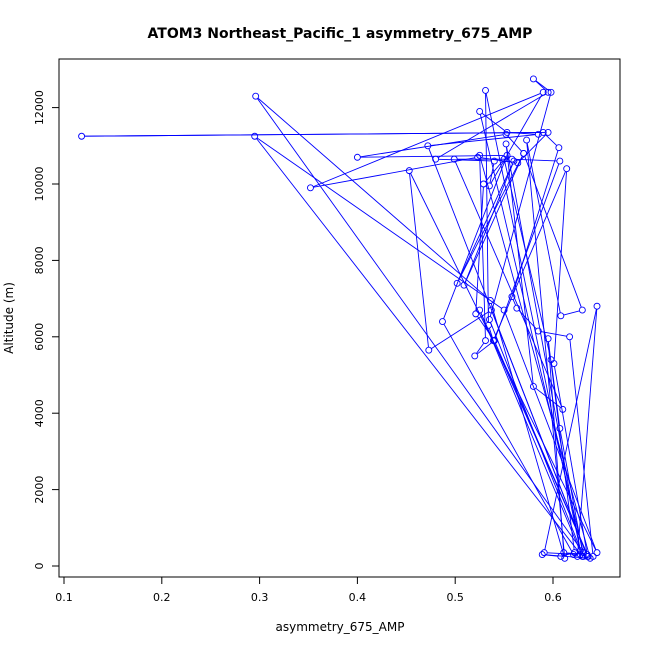  What do you see at coordinates (39, 566) in the screenshot?
I see `y-tick-label: 0` at bounding box center [39, 566].